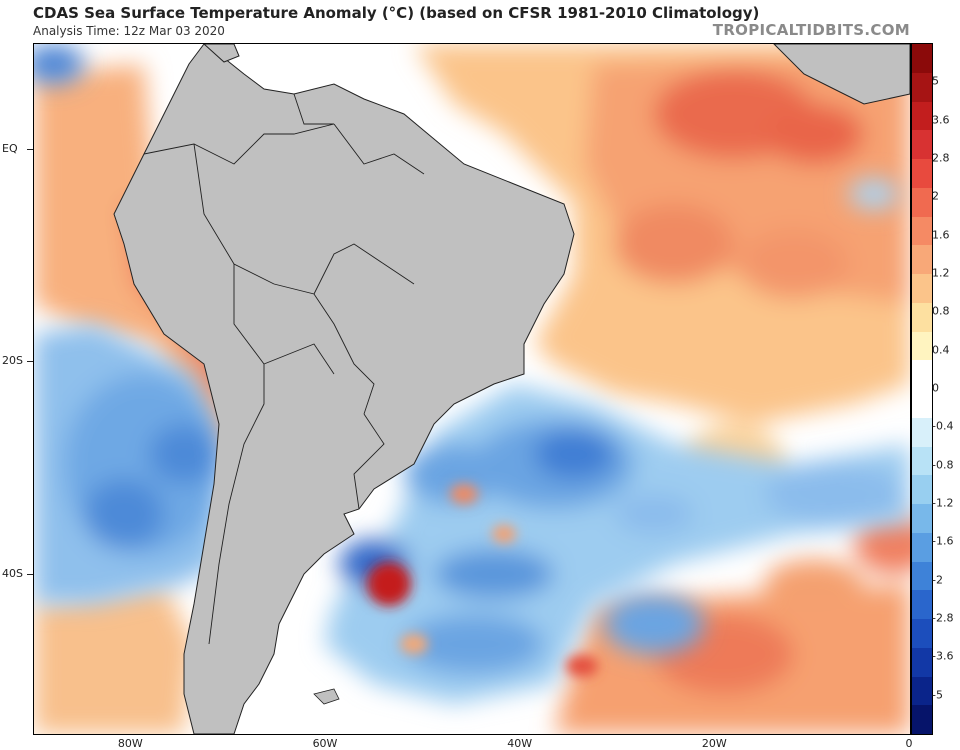 The width and height of the screenshot is (960, 750). Describe the element at coordinates (943, 541) in the screenshot. I see `colorbar-label: -1.6` at that location.